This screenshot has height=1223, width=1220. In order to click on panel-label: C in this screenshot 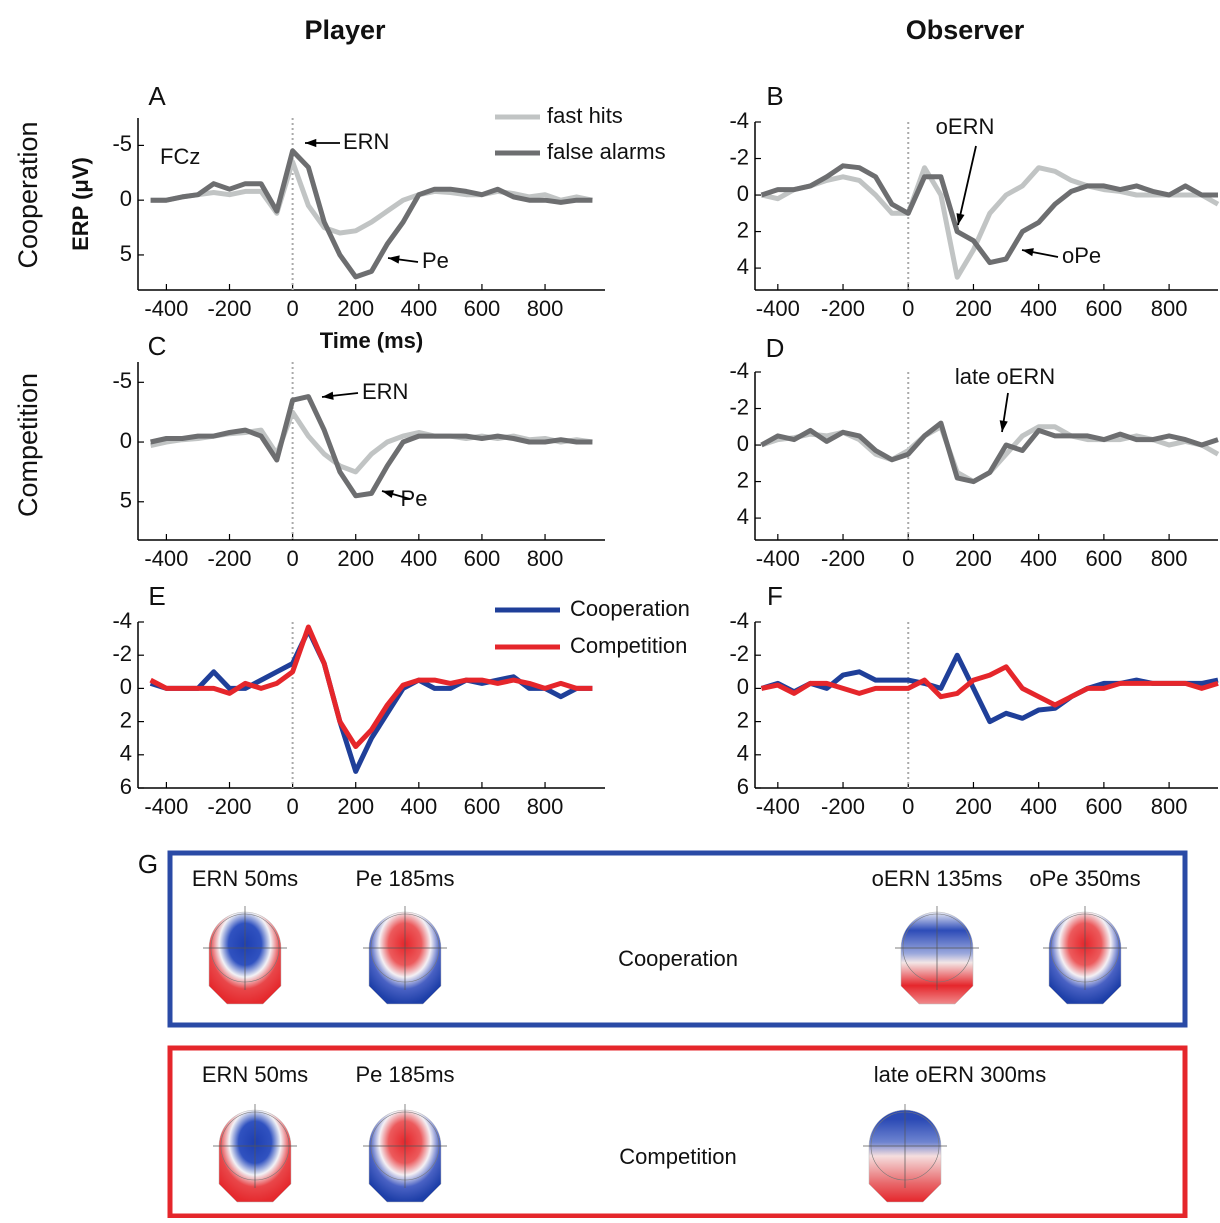, I will do `click(157, 346)`.